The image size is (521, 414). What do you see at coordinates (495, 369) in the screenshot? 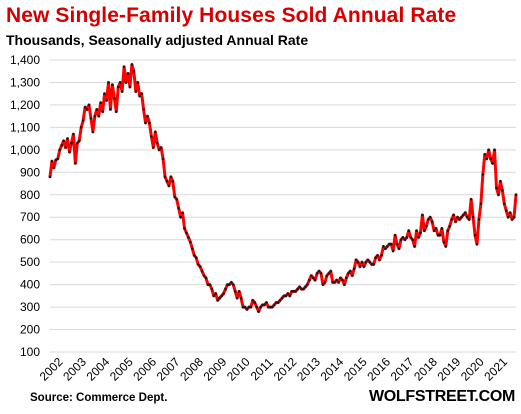
I see `x-tick-label: 2021` at bounding box center [495, 369].